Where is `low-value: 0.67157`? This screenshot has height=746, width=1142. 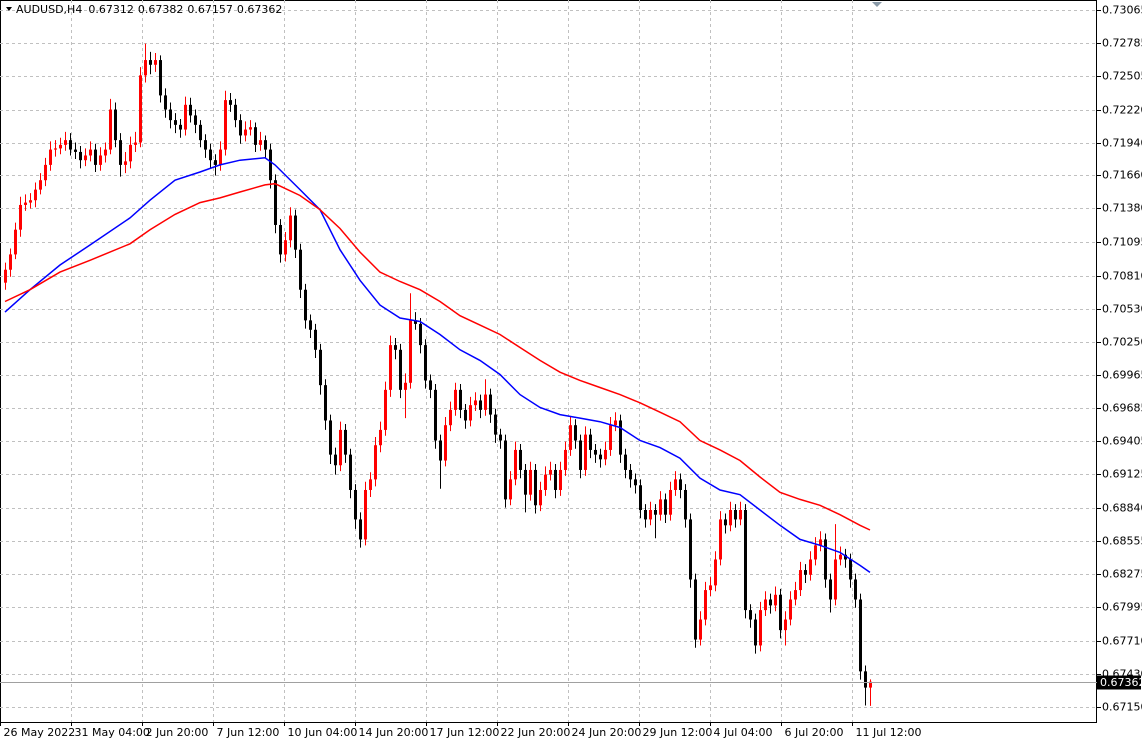 low-value: 0.67157 is located at coordinates (210, 9).